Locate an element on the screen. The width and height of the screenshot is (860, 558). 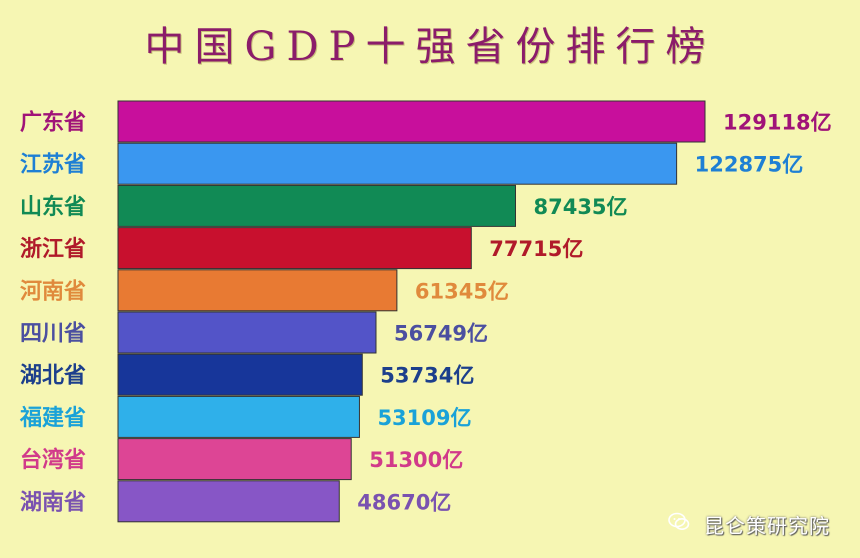
value-label: 77715亿 is located at coordinates (536, 249).